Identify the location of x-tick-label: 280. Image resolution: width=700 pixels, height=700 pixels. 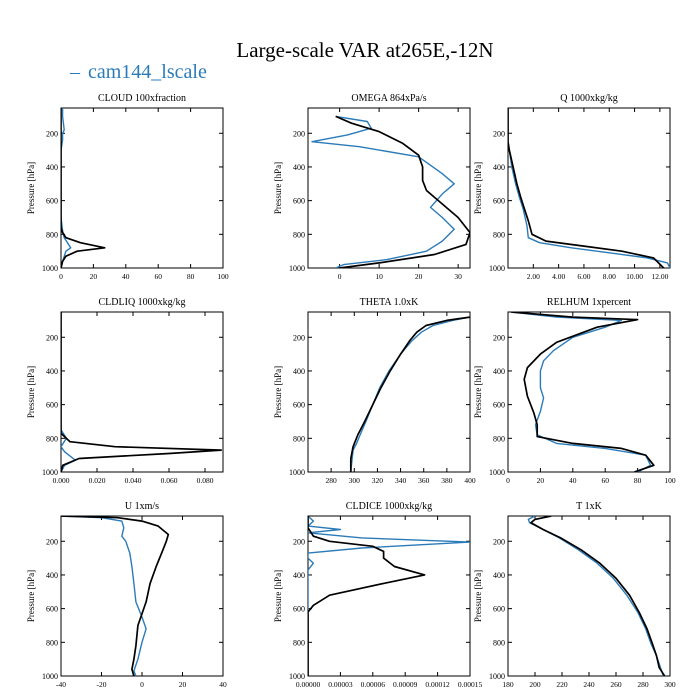
(643, 684).